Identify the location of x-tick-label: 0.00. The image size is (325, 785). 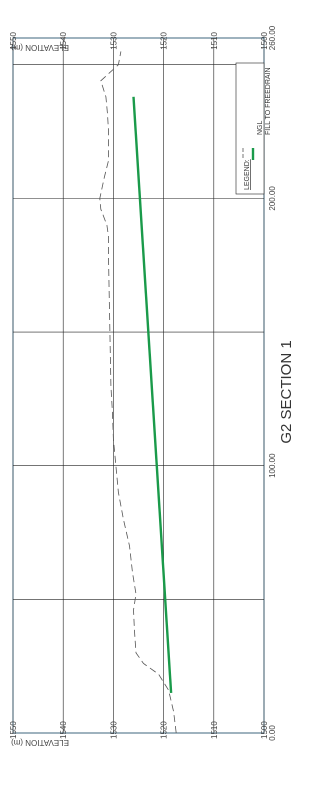
(272, 733).